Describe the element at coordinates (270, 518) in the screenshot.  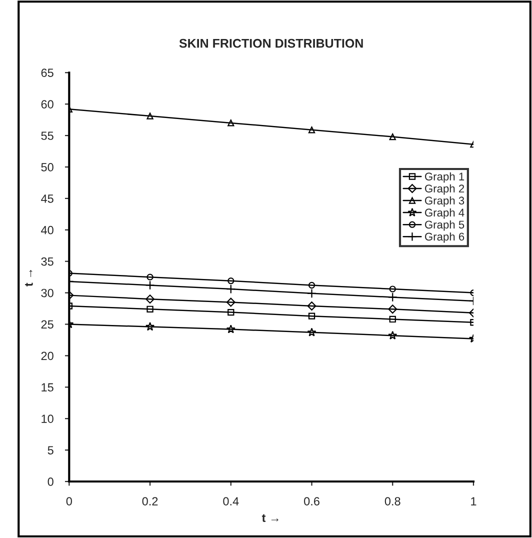
I see `x-axis-title: t →` at that location.